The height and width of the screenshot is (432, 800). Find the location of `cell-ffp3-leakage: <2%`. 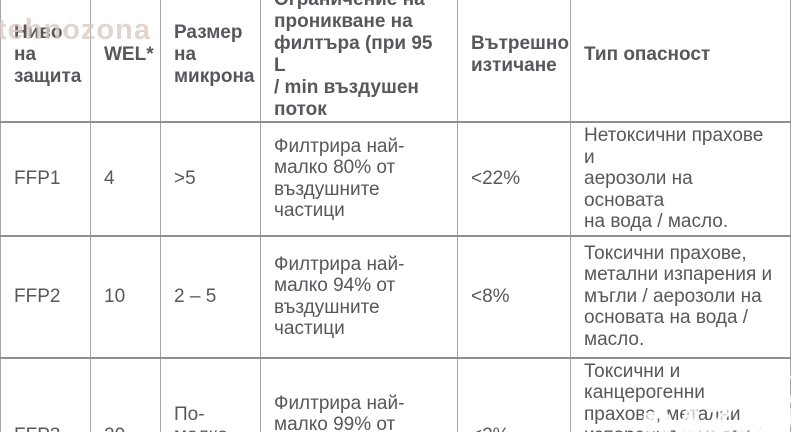

cell-ffp3-leakage: <2% is located at coordinates (514, 394).